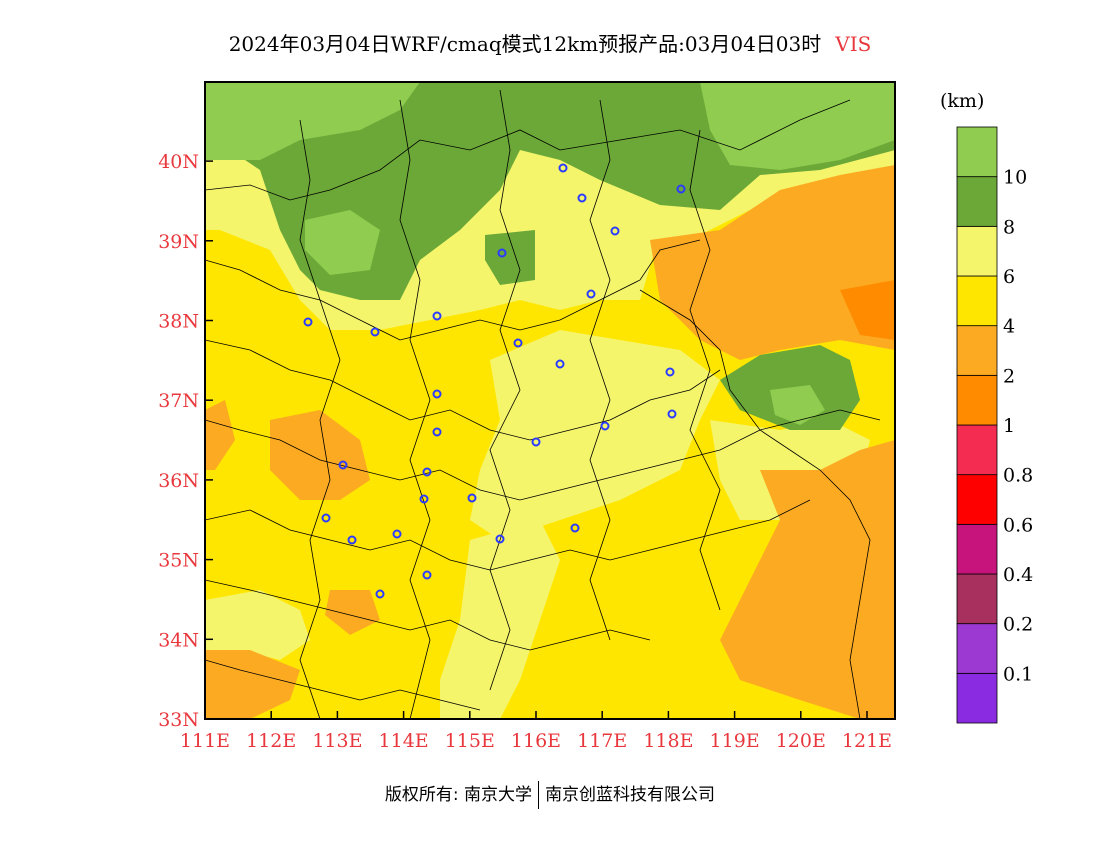  I want to click on colorbar-label: 10, so click(1015, 178).